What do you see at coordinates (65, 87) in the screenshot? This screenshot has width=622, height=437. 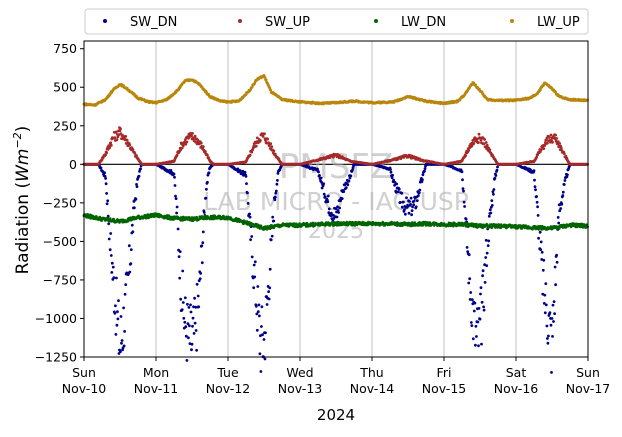 I see `y-tick-label-1: 500` at bounding box center [65, 87].